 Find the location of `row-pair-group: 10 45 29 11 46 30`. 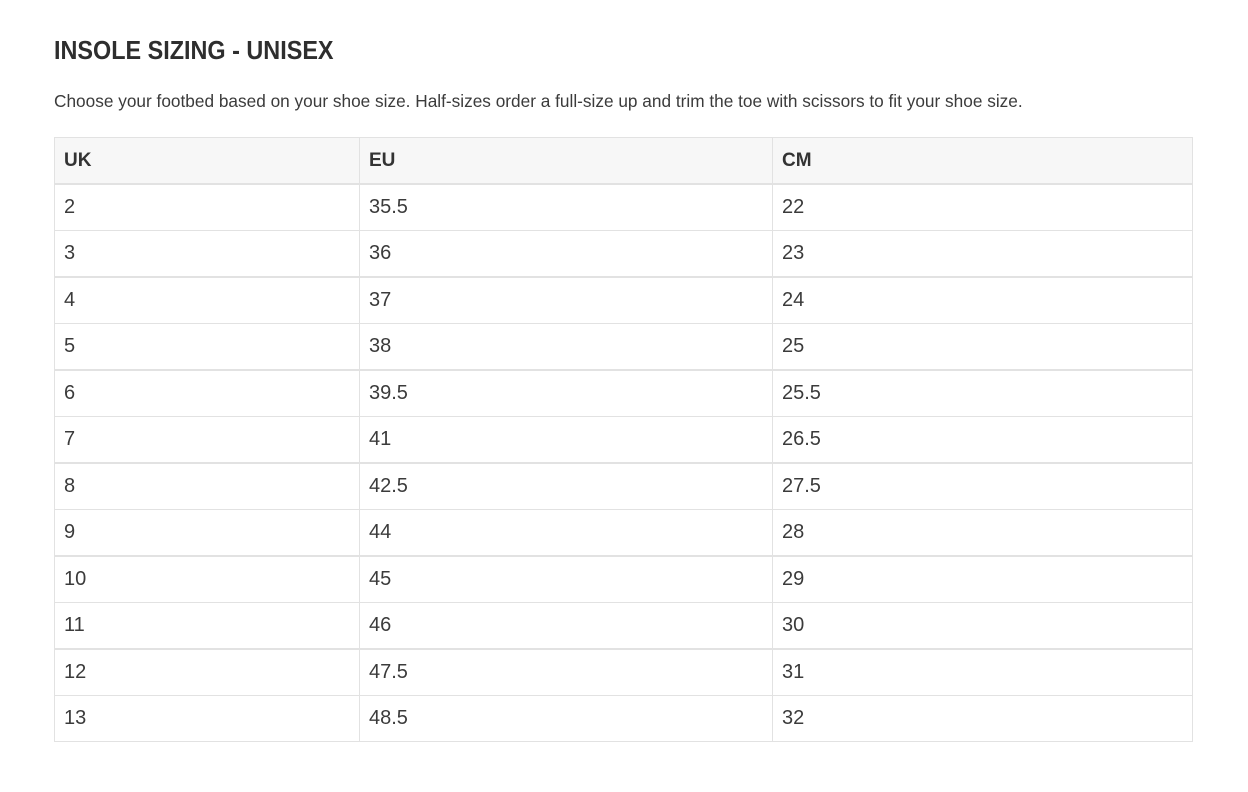

row-pair-group: 10 45 29 11 46 30 is located at coordinates (623, 602).